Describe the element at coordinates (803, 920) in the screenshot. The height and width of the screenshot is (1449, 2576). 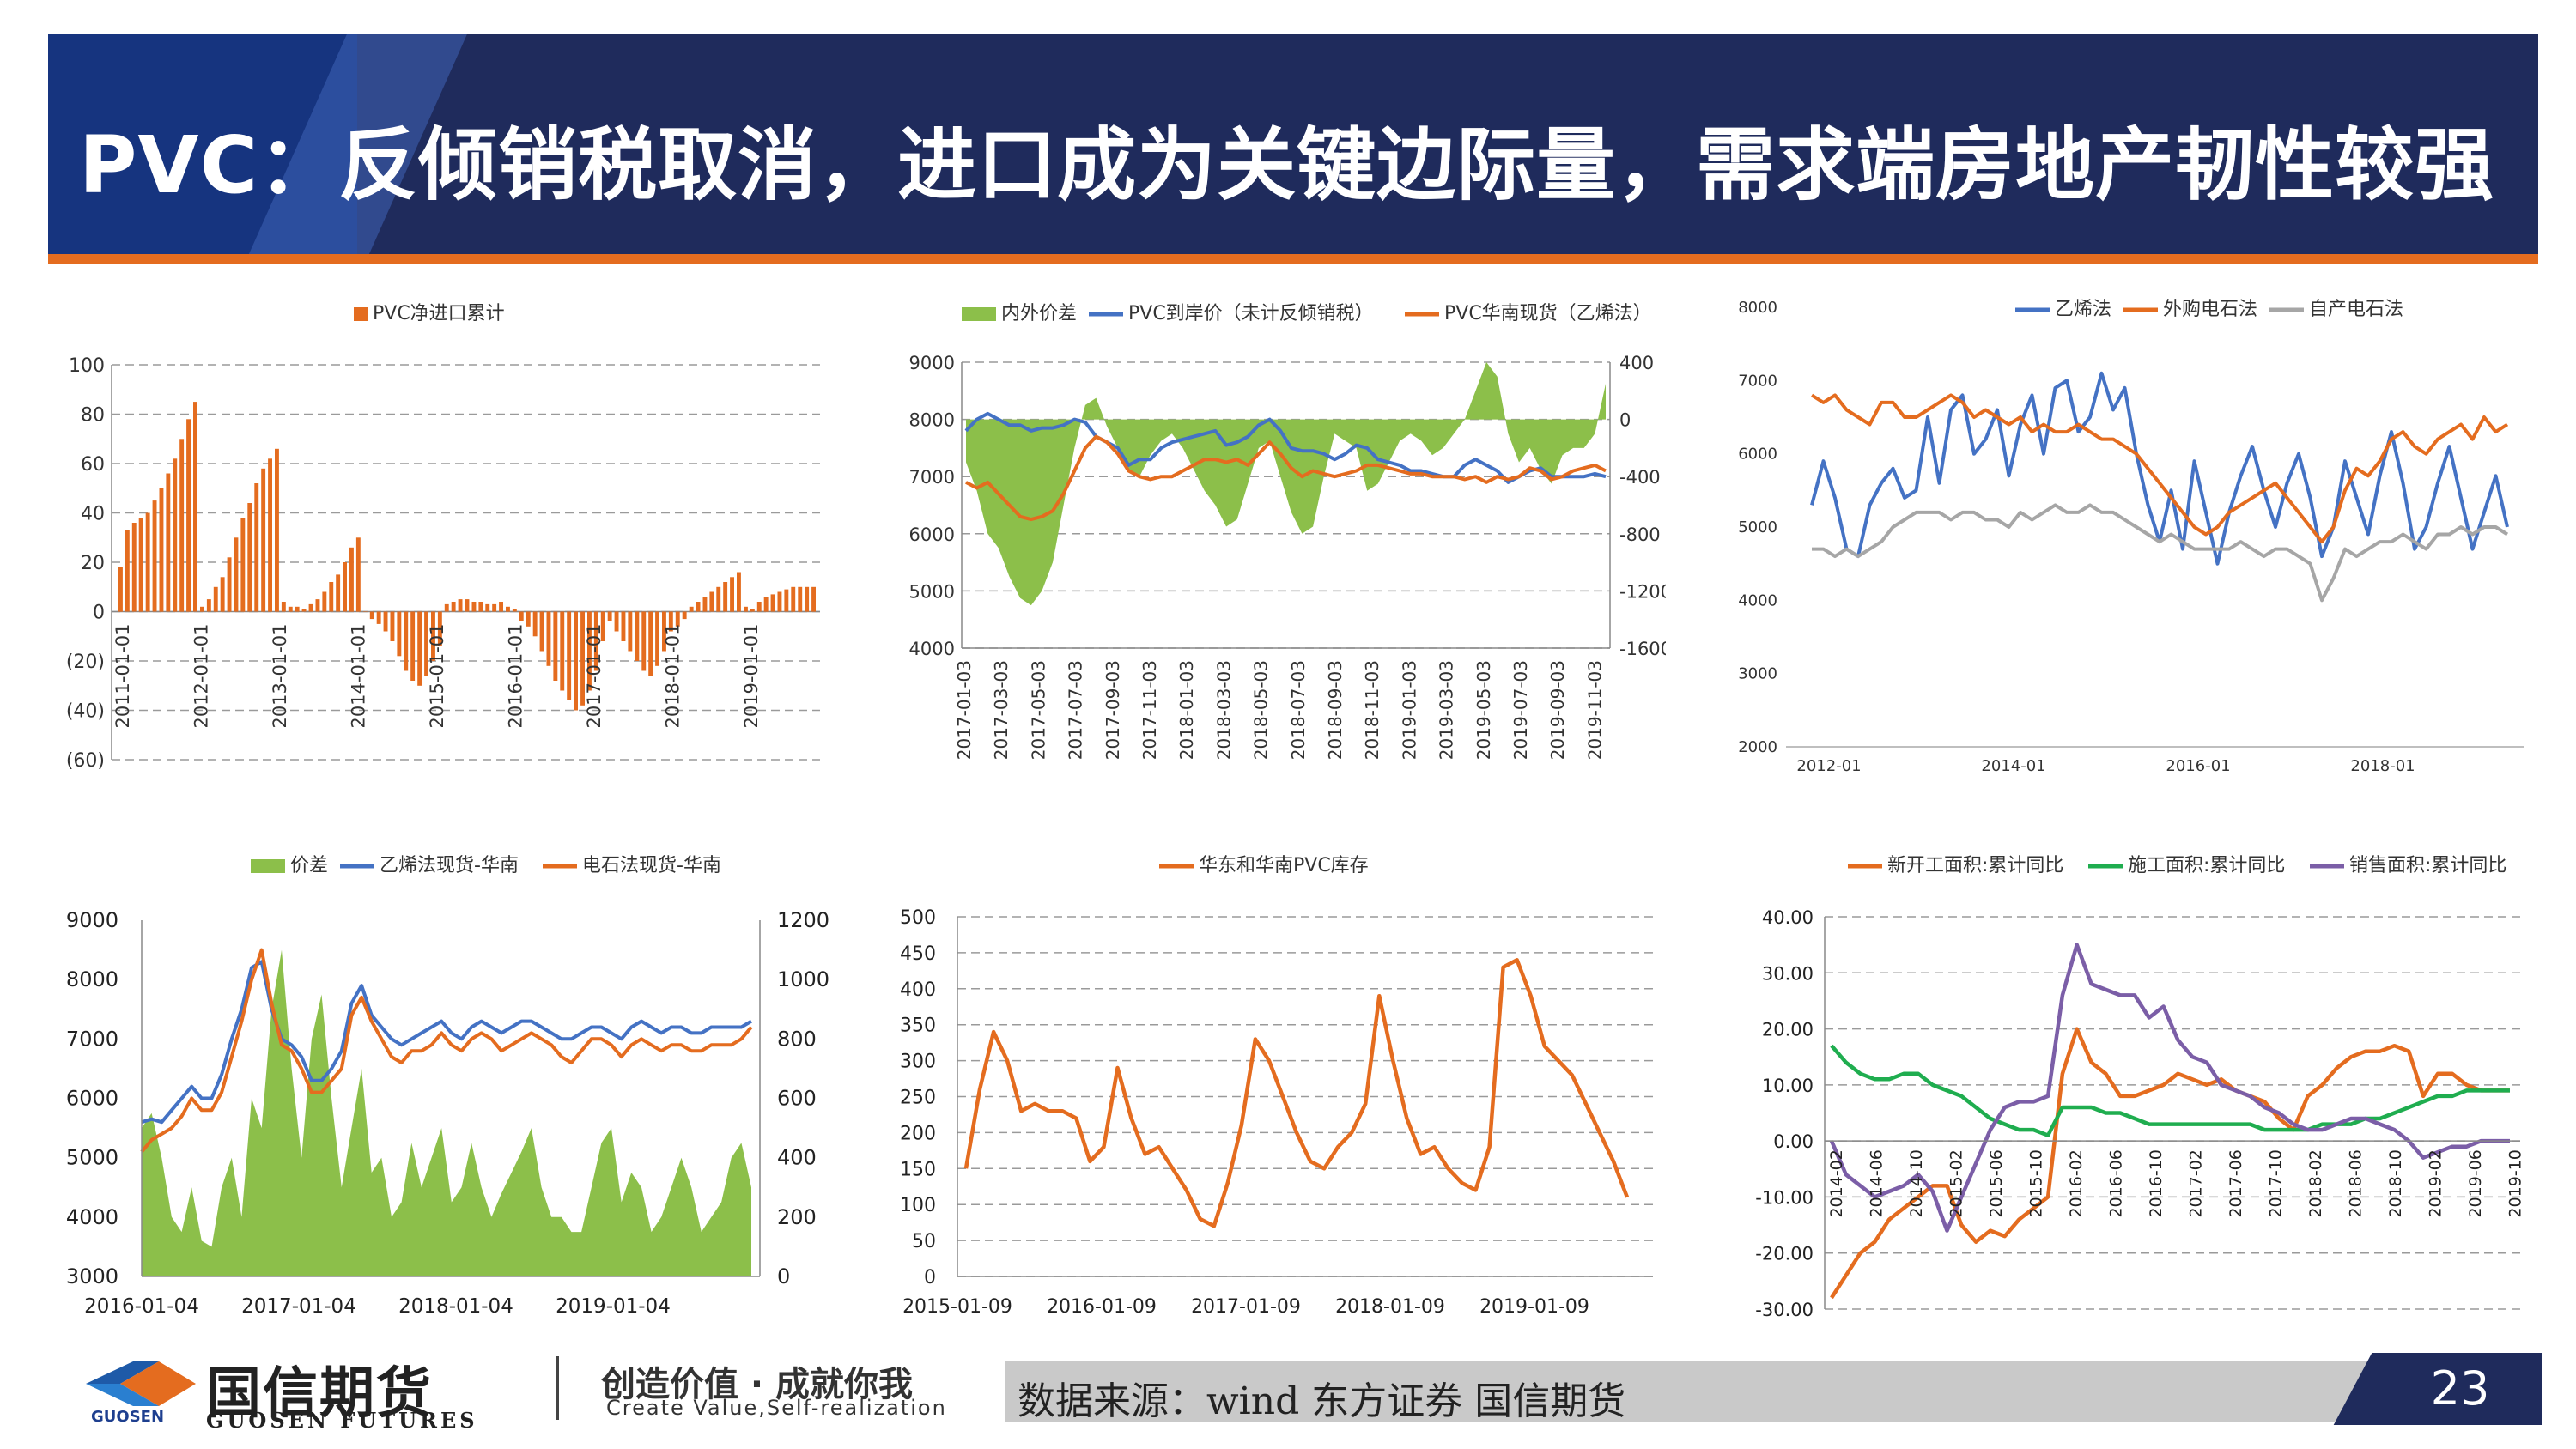
I see `y-right-tick: 1200` at that location.